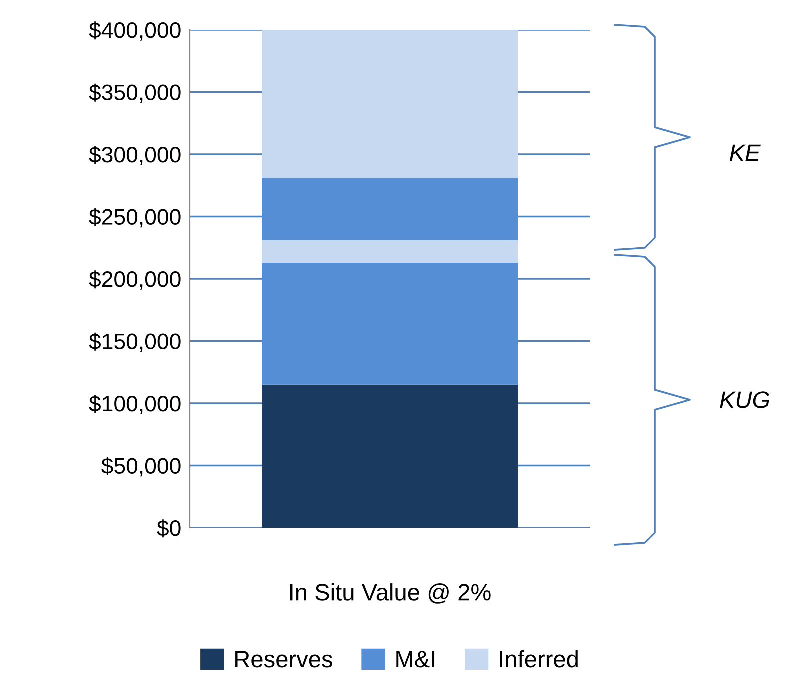 This screenshot has width=797, height=673. Describe the element at coordinates (745, 153) in the screenshot. I see `text: KE` at that location.